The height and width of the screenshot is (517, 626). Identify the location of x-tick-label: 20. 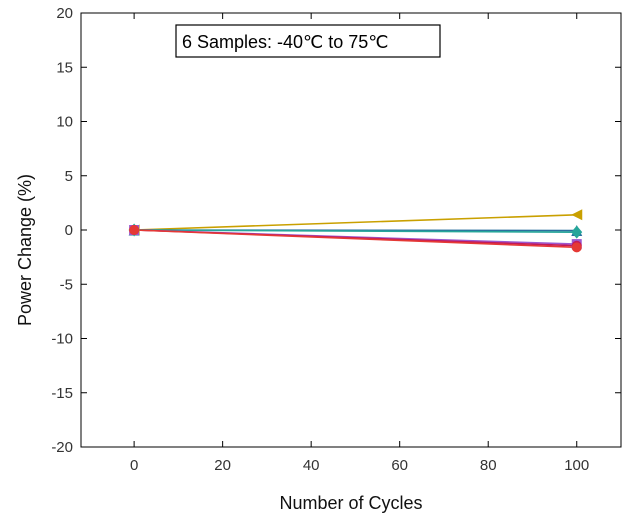
(222, 465).